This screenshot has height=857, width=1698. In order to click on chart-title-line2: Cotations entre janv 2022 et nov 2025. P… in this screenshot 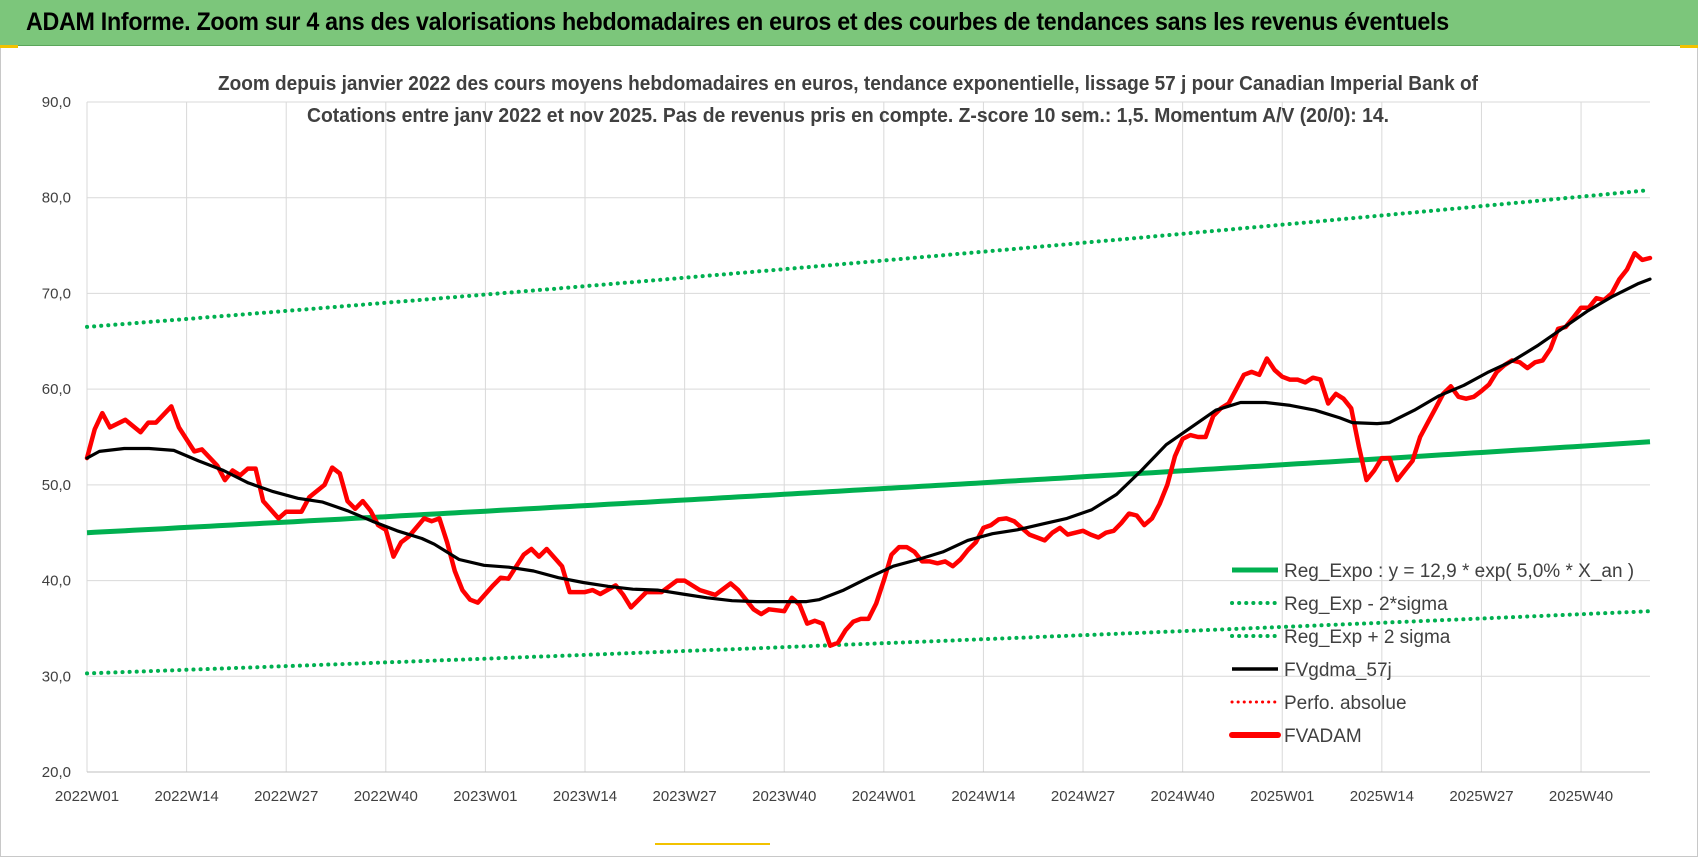, I will do `click(848, 116)`.